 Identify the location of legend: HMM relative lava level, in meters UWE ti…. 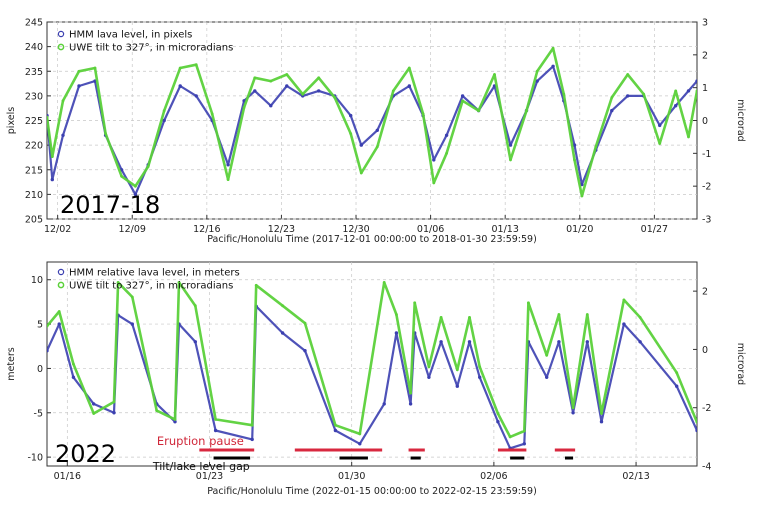
(148, 280).